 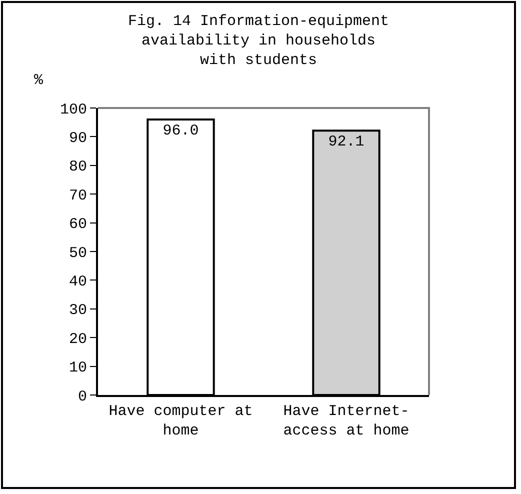 I want to click on y-tick-label: 40, so click(x=77, y=281).